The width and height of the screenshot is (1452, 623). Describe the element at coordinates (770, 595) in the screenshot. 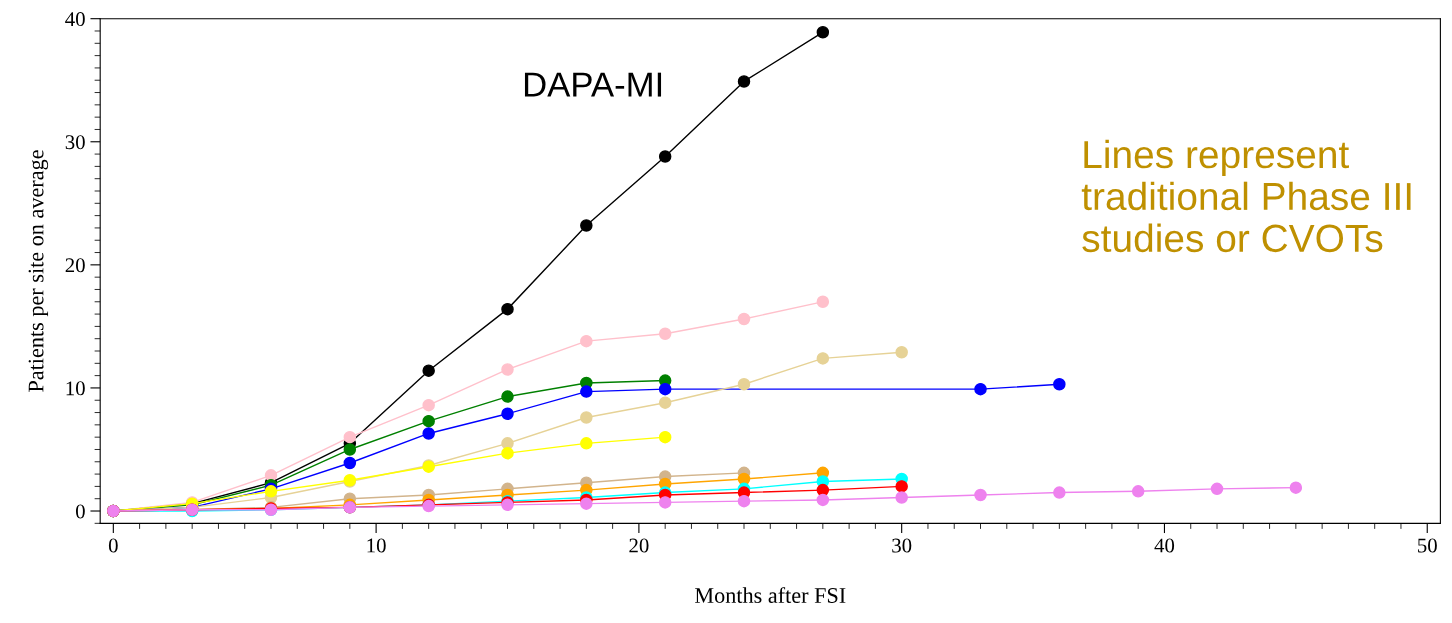

I see `x-axis-title: Months after FSI` at that location.